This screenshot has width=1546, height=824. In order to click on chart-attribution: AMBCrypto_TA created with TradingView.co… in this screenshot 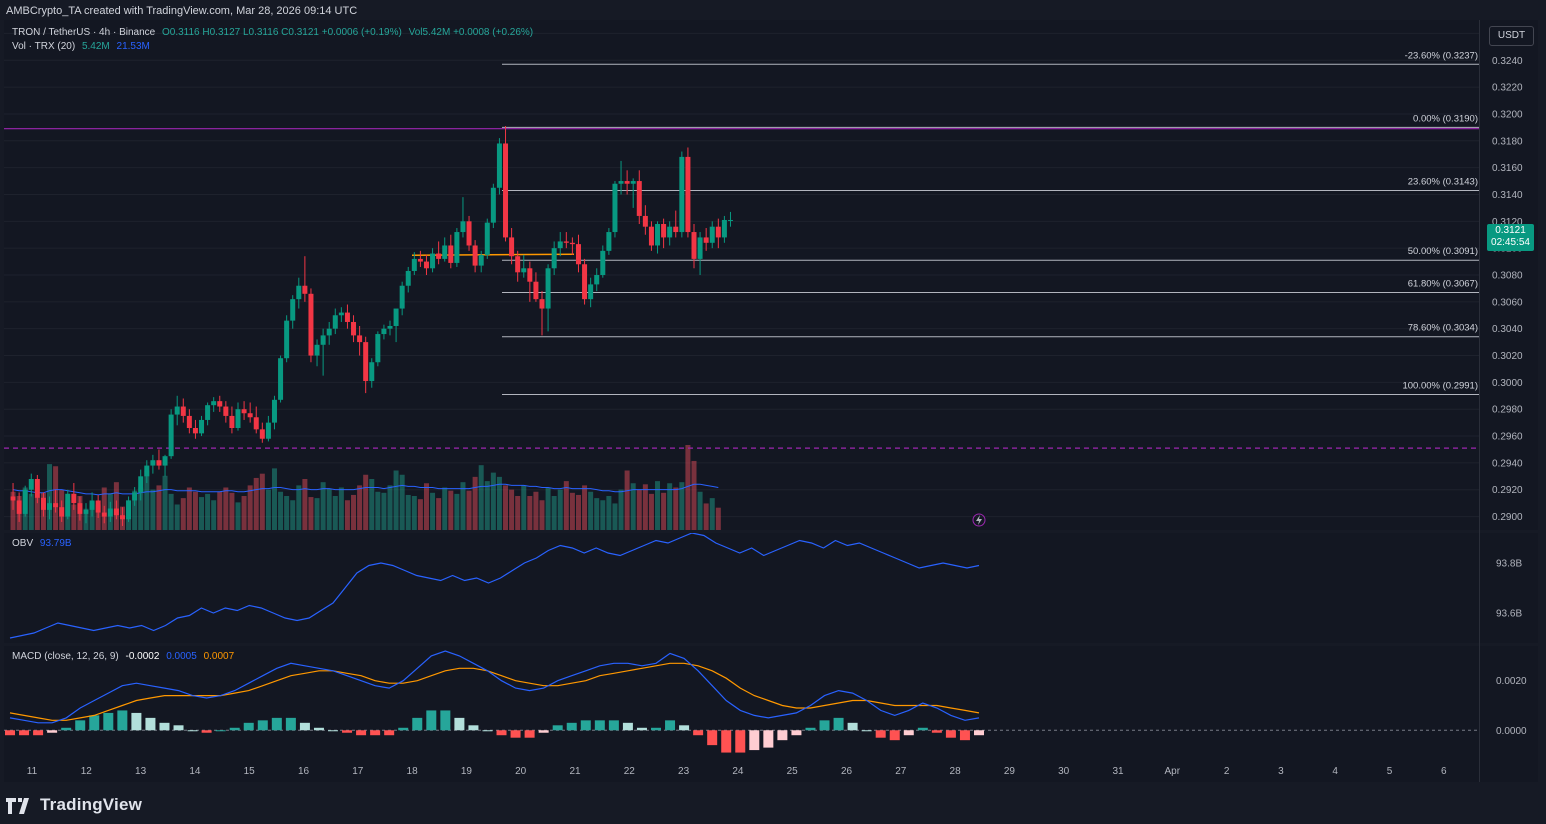, I will do `click(182, 11)`.